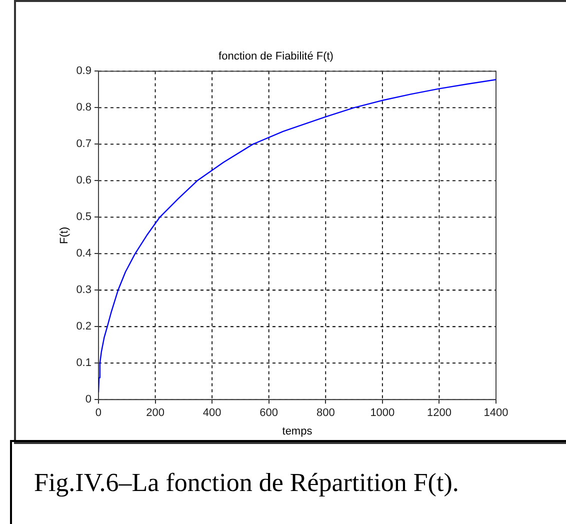 This screenshot has width=566, height=524. I want to click on y-tick-label: 0, so click(88, 400).